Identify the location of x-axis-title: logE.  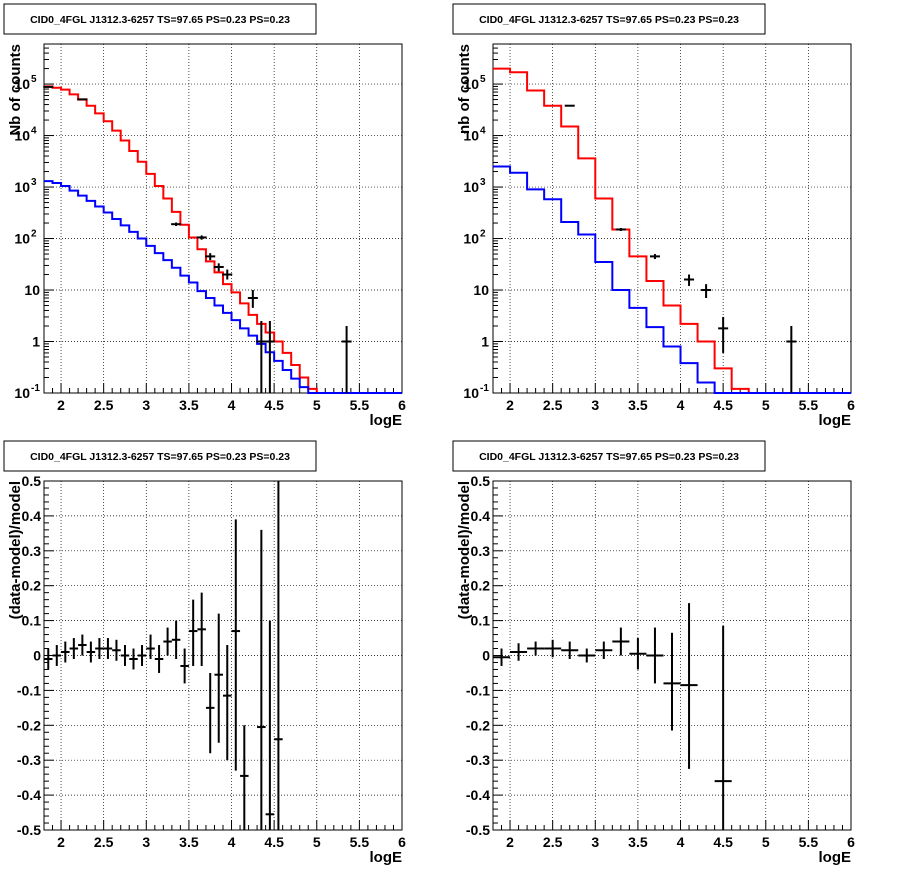
(835, 420).